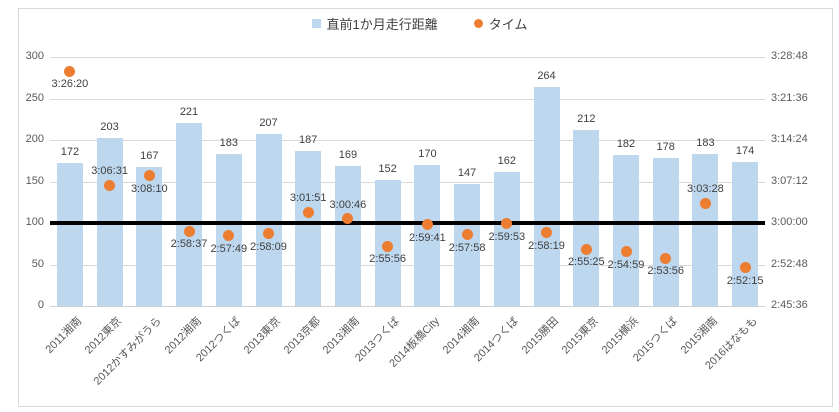 The width and height of the screenshot is (839, 412). What do you see at coordinates (580, 336) in the screenshot?
I see `x-axis-label: 2015東京` at bounding box center [580, 336].